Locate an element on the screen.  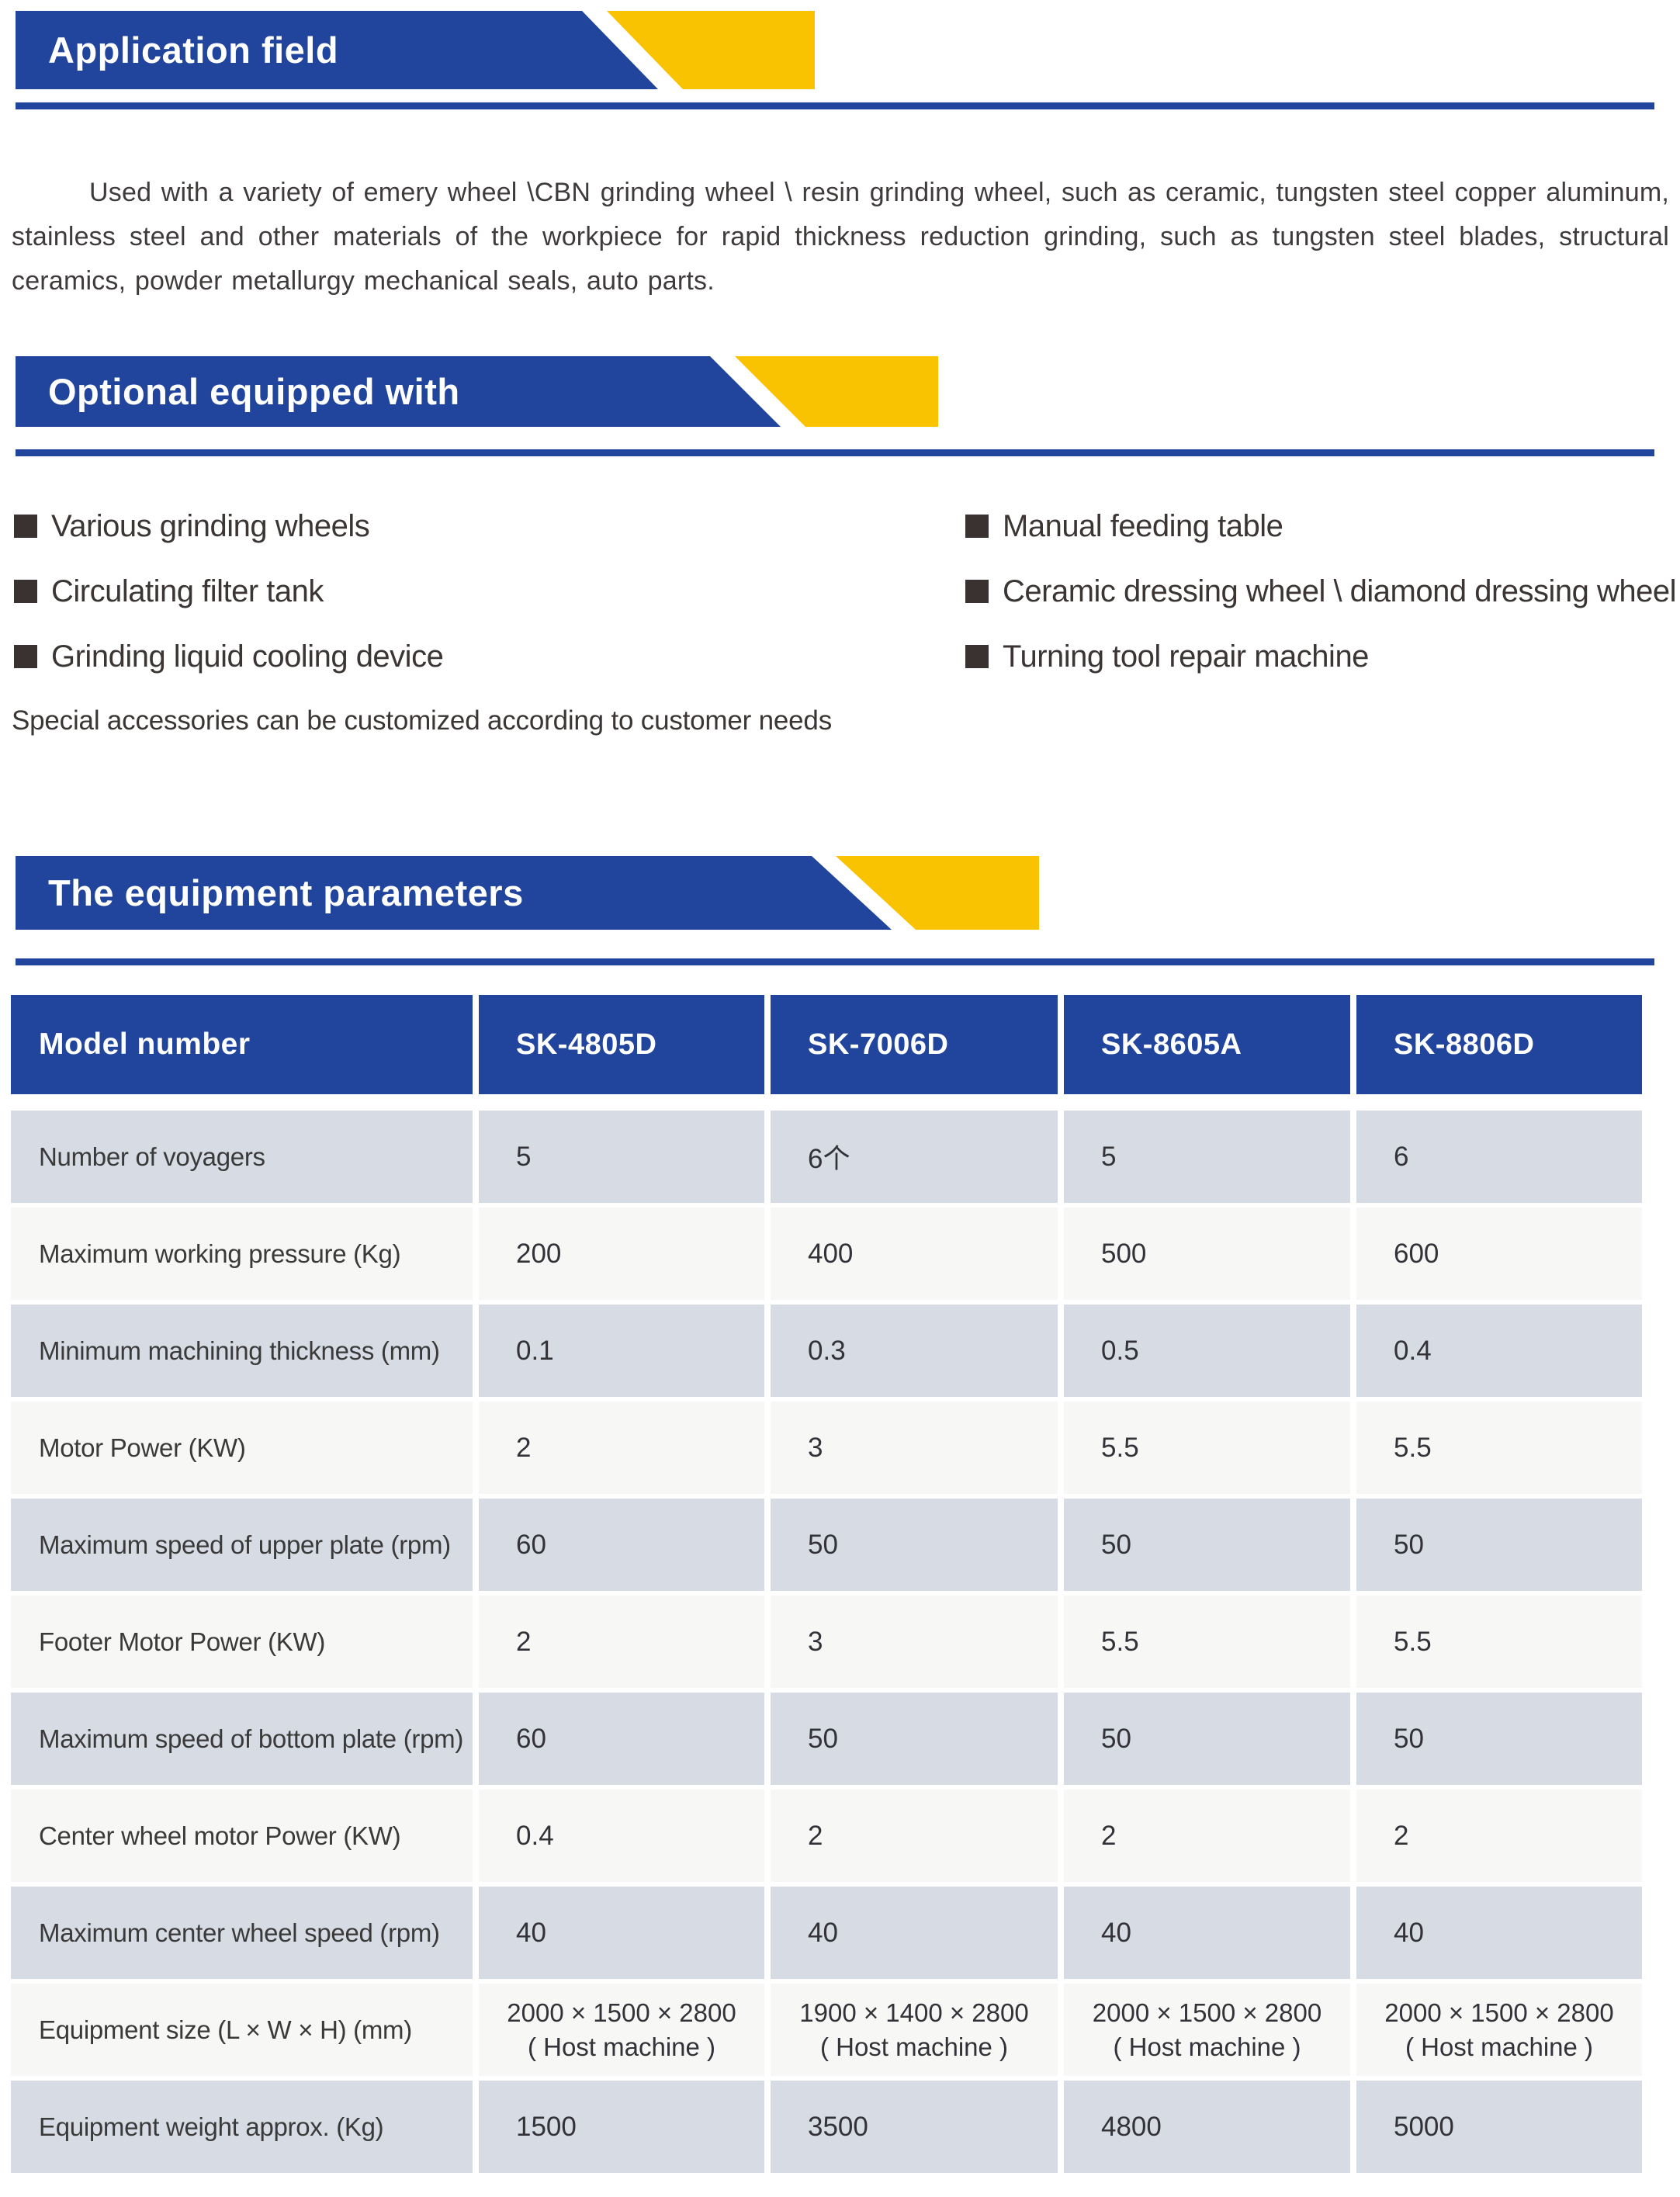
row-label: Equipment size (L × W × H) (mm) is located at coordinates (242, 2030).